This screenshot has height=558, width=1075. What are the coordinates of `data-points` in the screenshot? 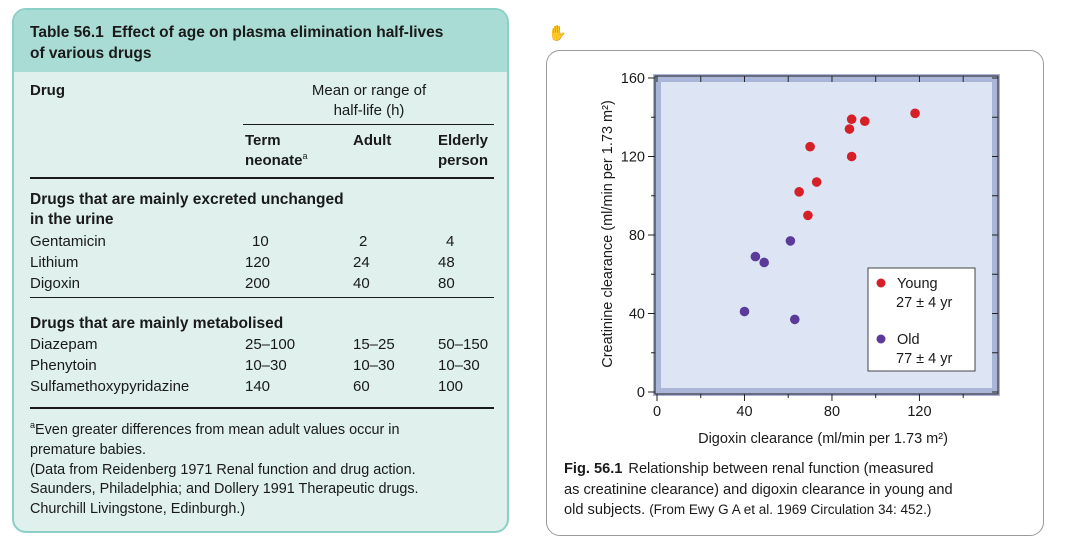 It's located at (829, 216).